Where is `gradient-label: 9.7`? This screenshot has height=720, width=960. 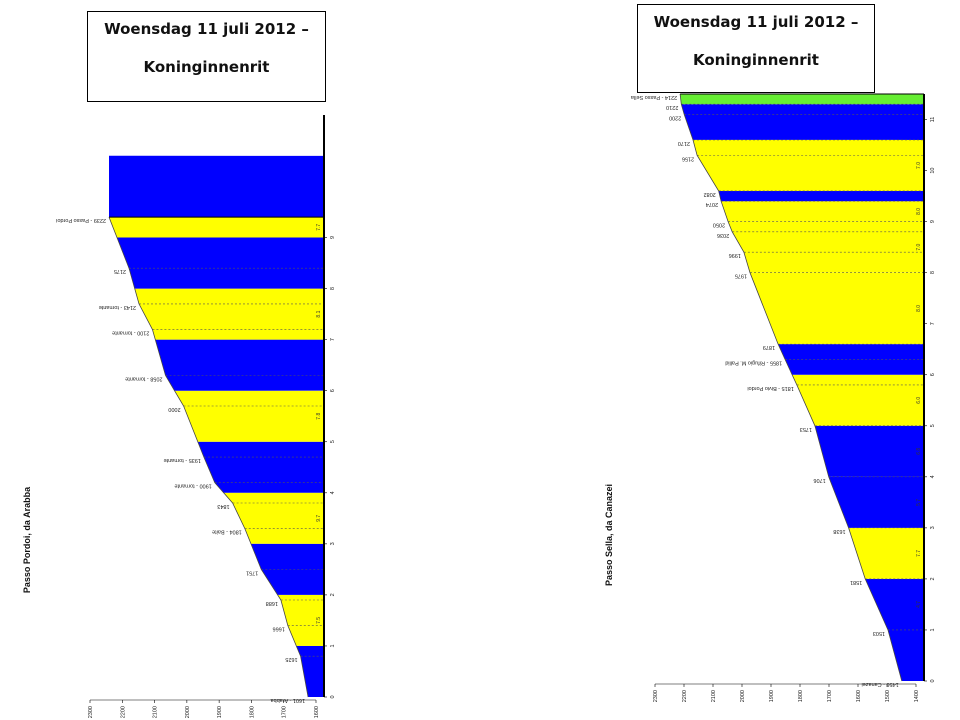 gradient-label: 9.7 is located at coordinates (319, 518).